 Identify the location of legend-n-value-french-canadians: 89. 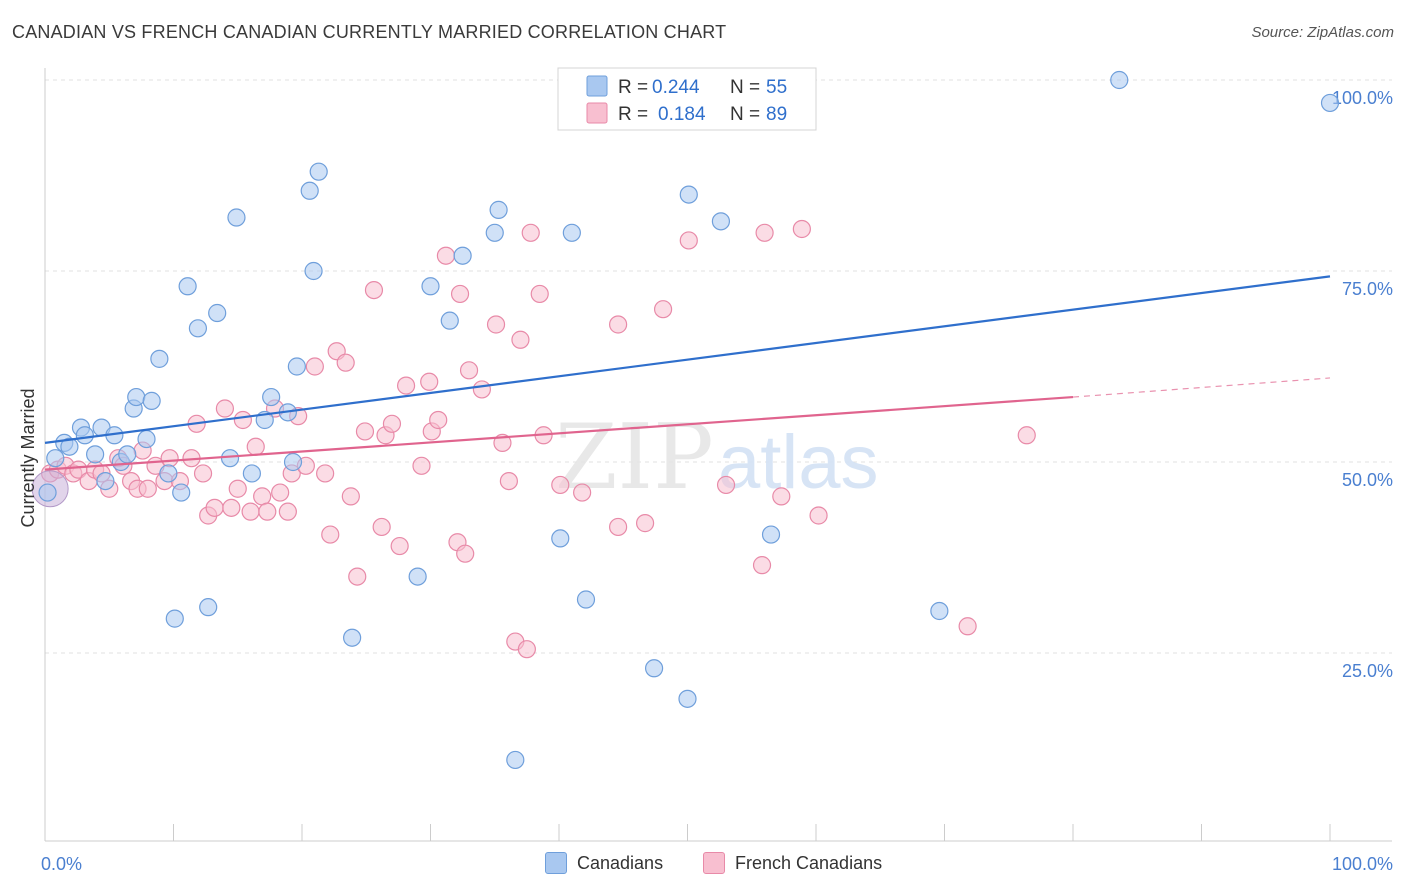
(776, 114).